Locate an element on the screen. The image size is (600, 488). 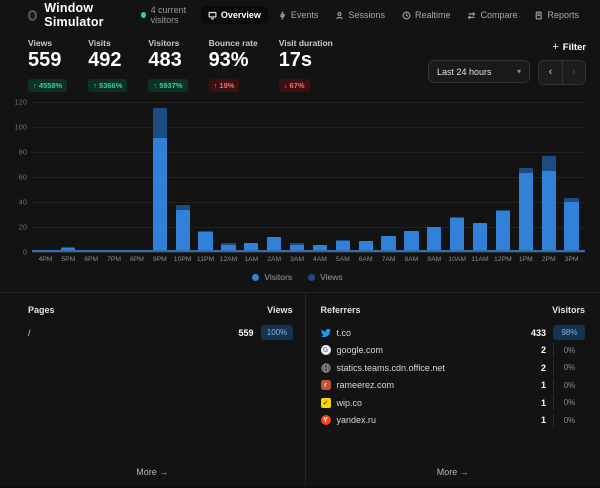
chart-bar-10am is located at coordinates (457, 177).